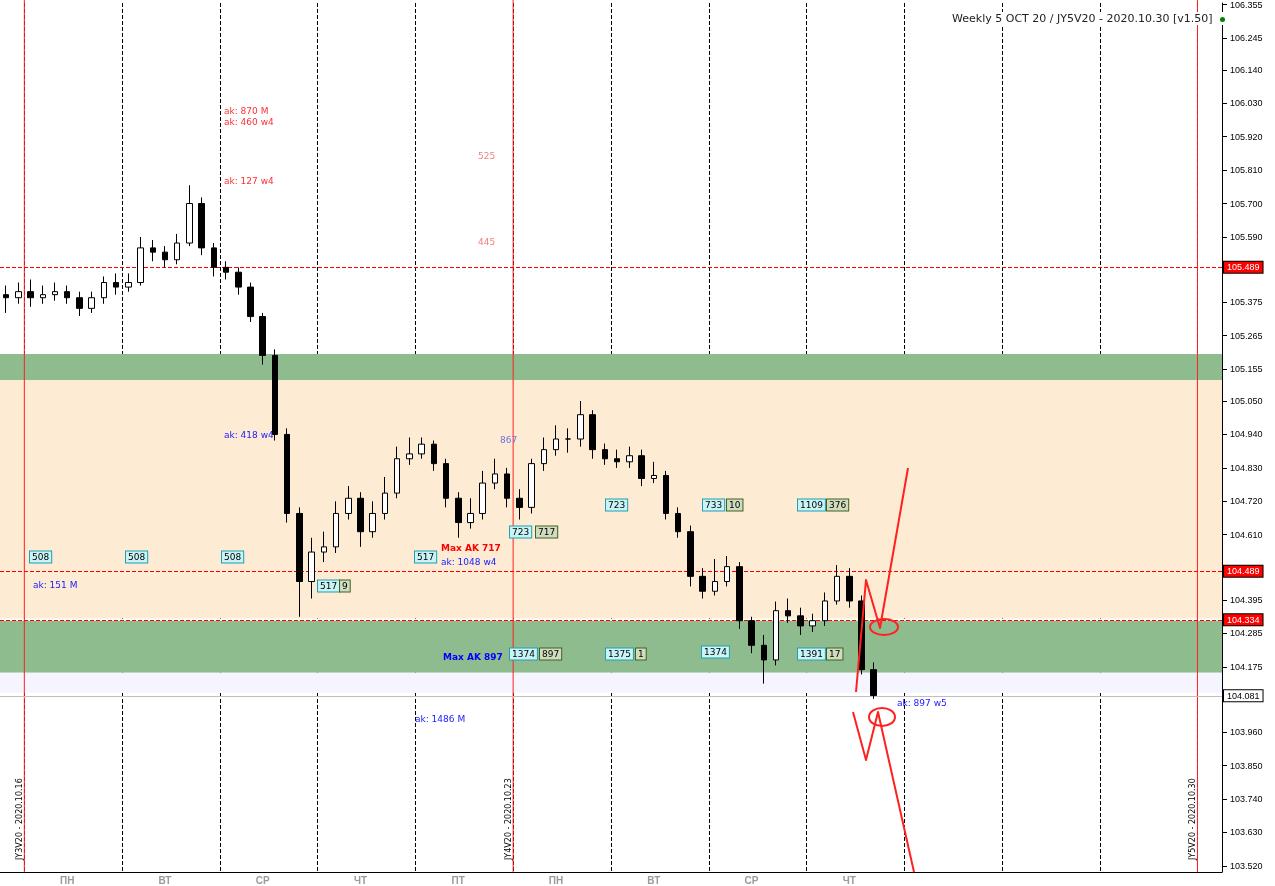 The width and height of the screenshot is (1275, 886). I want to click on text: Weekly 5 OCT 20 / JY5V20 - 2020.10.30 [v1.50], so click(1082, 18).